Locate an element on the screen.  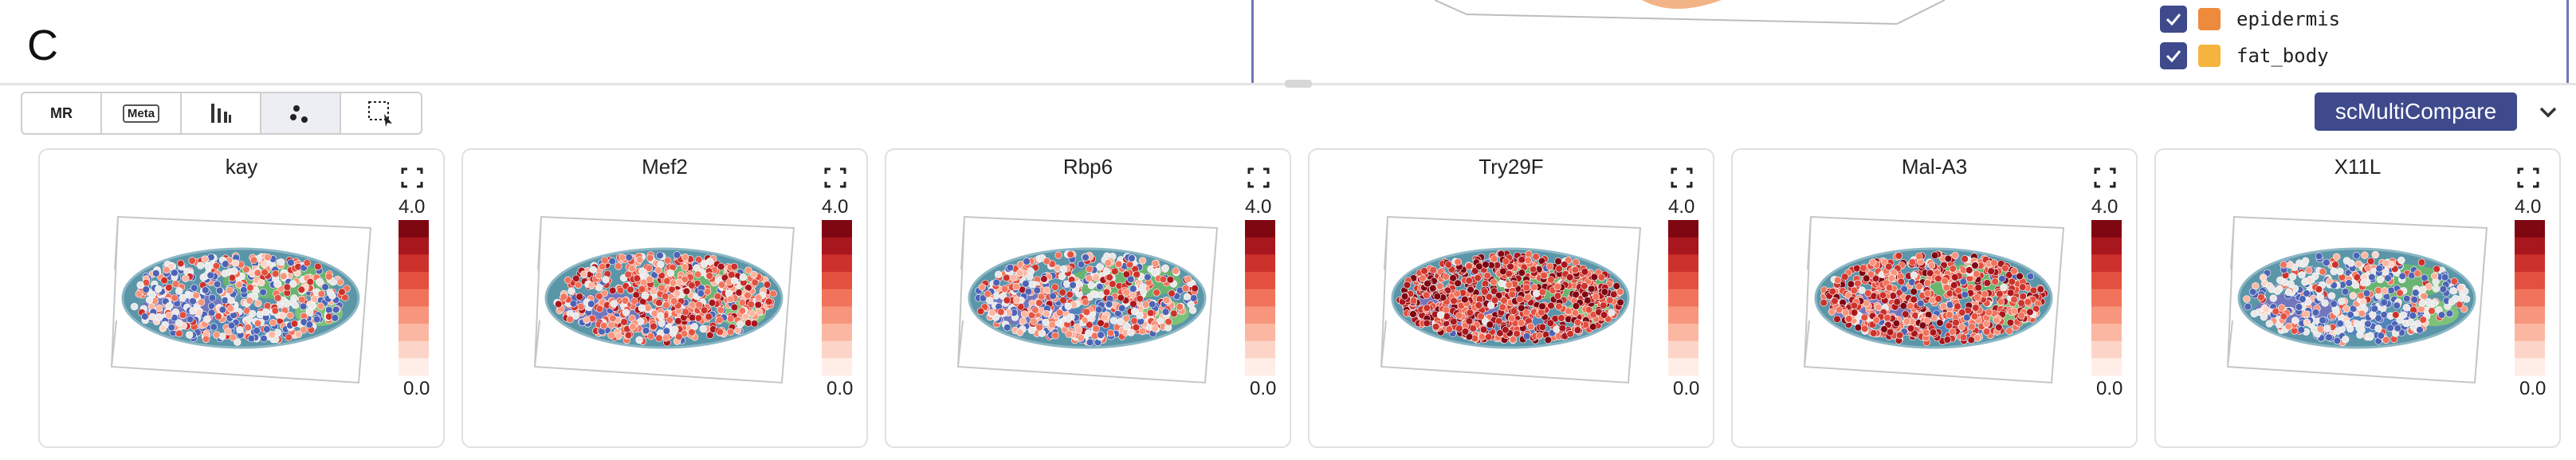
bar-chart-button is located at coordinates (221, 113).